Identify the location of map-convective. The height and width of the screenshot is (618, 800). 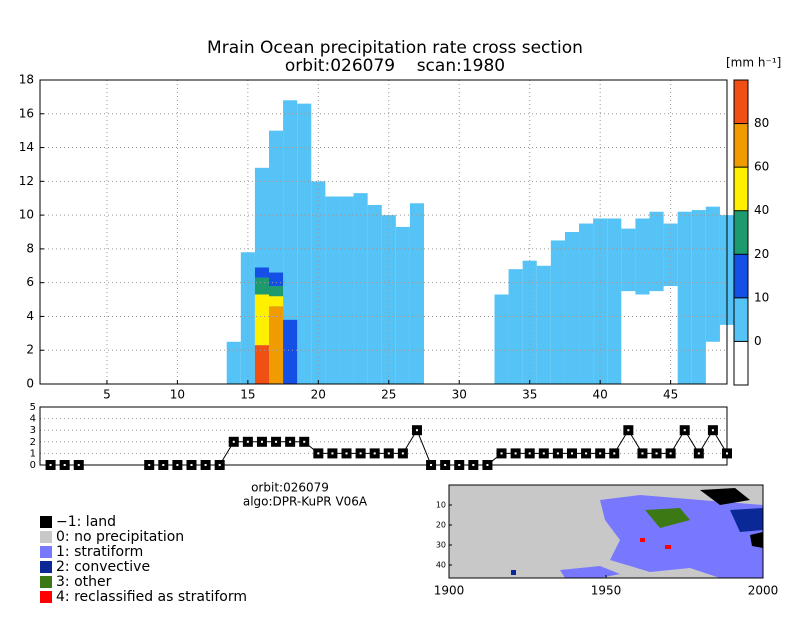
(513, 572).